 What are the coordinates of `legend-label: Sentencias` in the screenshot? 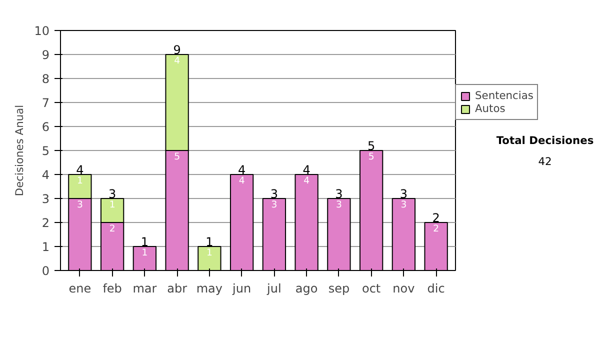 It's located at (504, 95).